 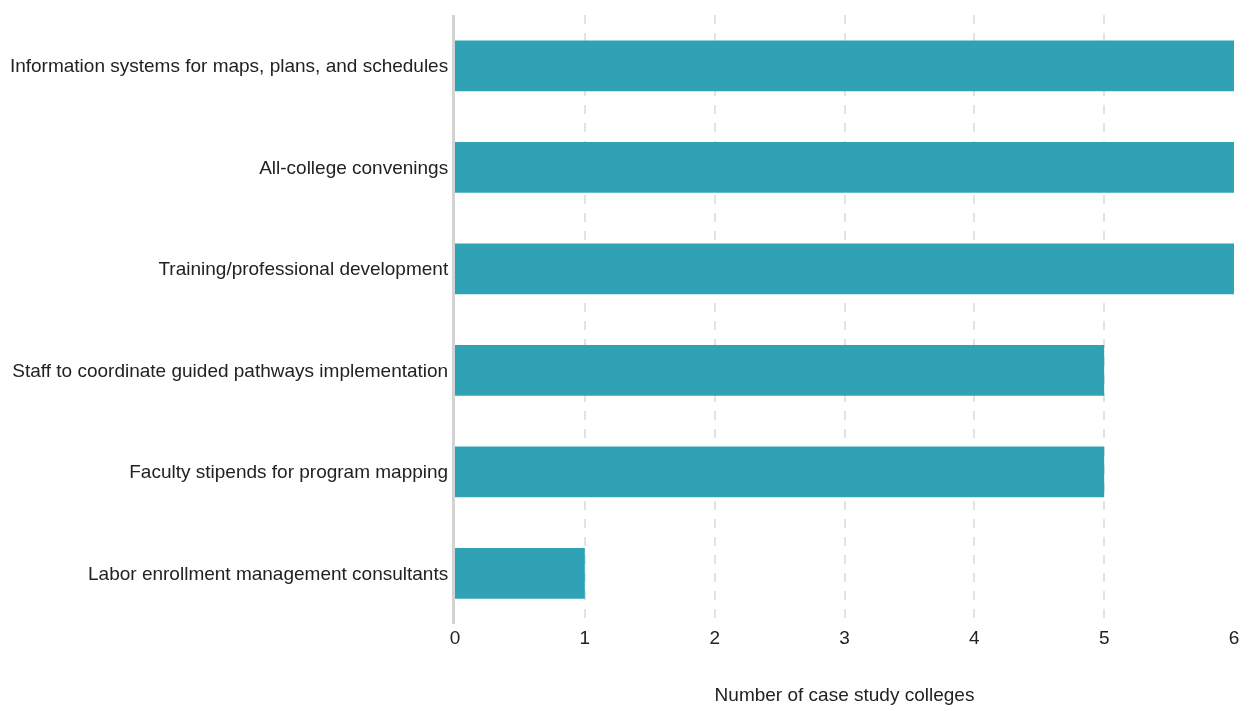 I want to click on x-tick-label: 5, so click(x=1104, y=637).